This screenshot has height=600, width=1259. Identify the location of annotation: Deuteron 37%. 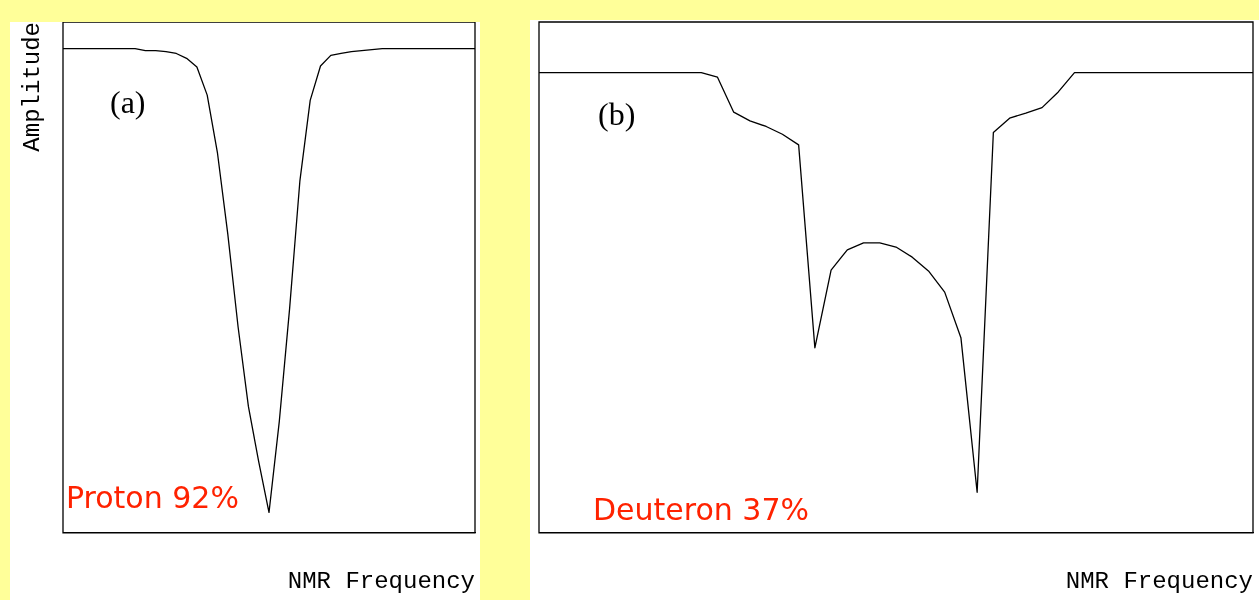
(701, 509).